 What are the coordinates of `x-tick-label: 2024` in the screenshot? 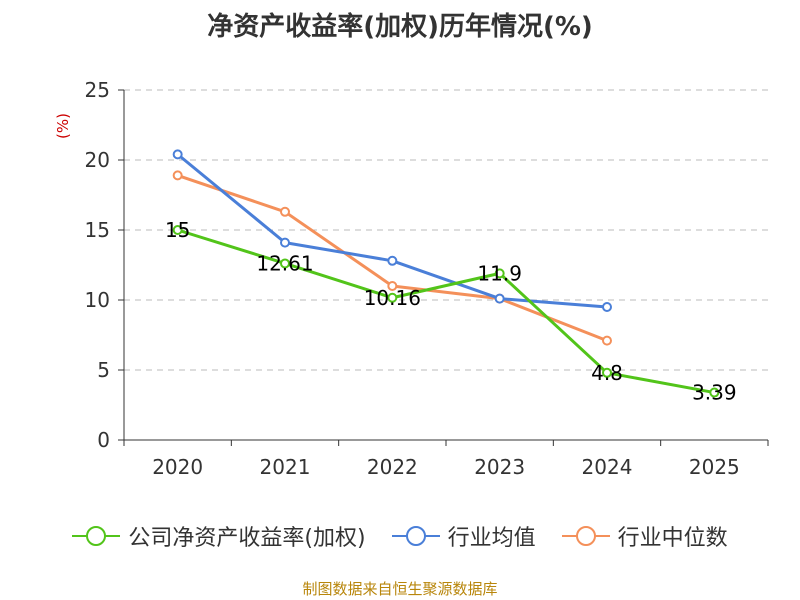 It's located at (607, 467).